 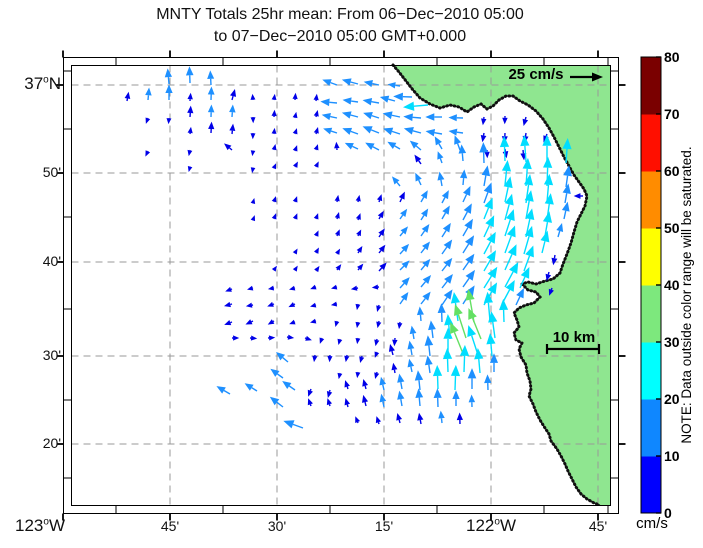 What do you see at coordinates (51, 172) in the screenshot?
I see `y-tick-label-1: 50'` at bounding box center [51, 172].